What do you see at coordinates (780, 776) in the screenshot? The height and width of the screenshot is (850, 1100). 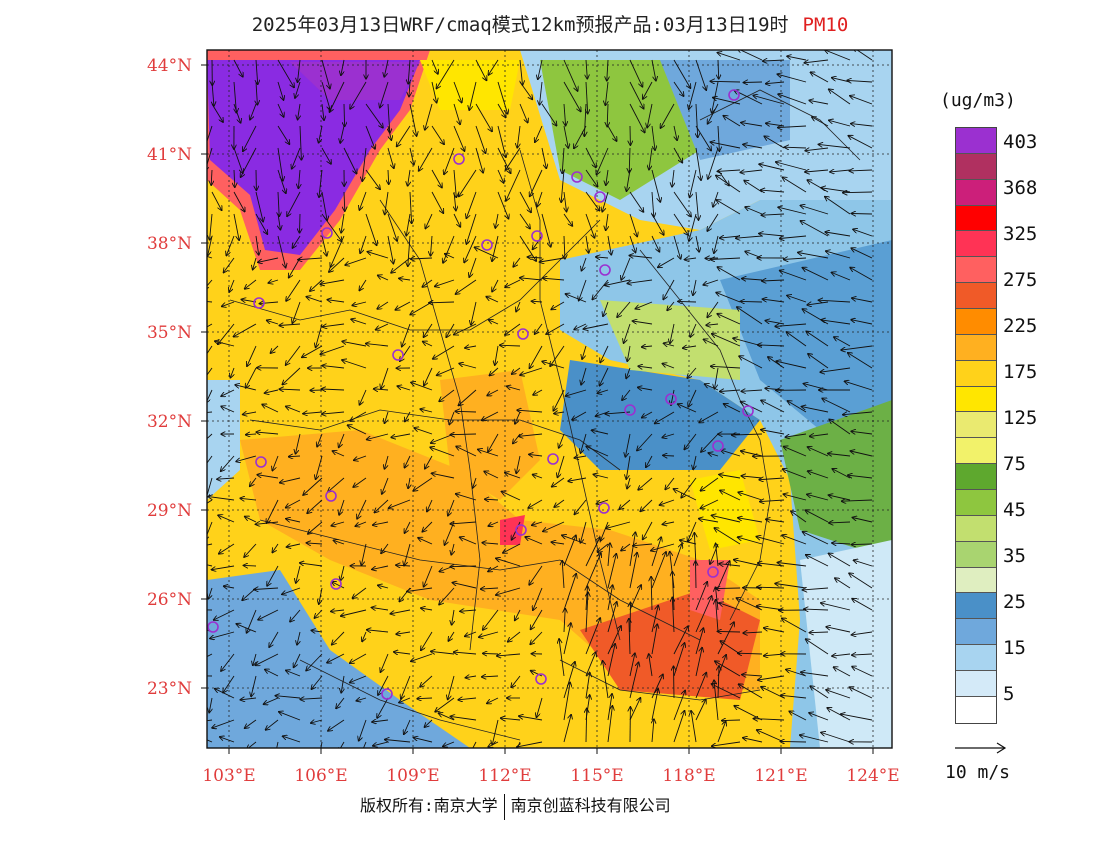 I see `lon-label: 121°E` at bounding box center [780, 776].